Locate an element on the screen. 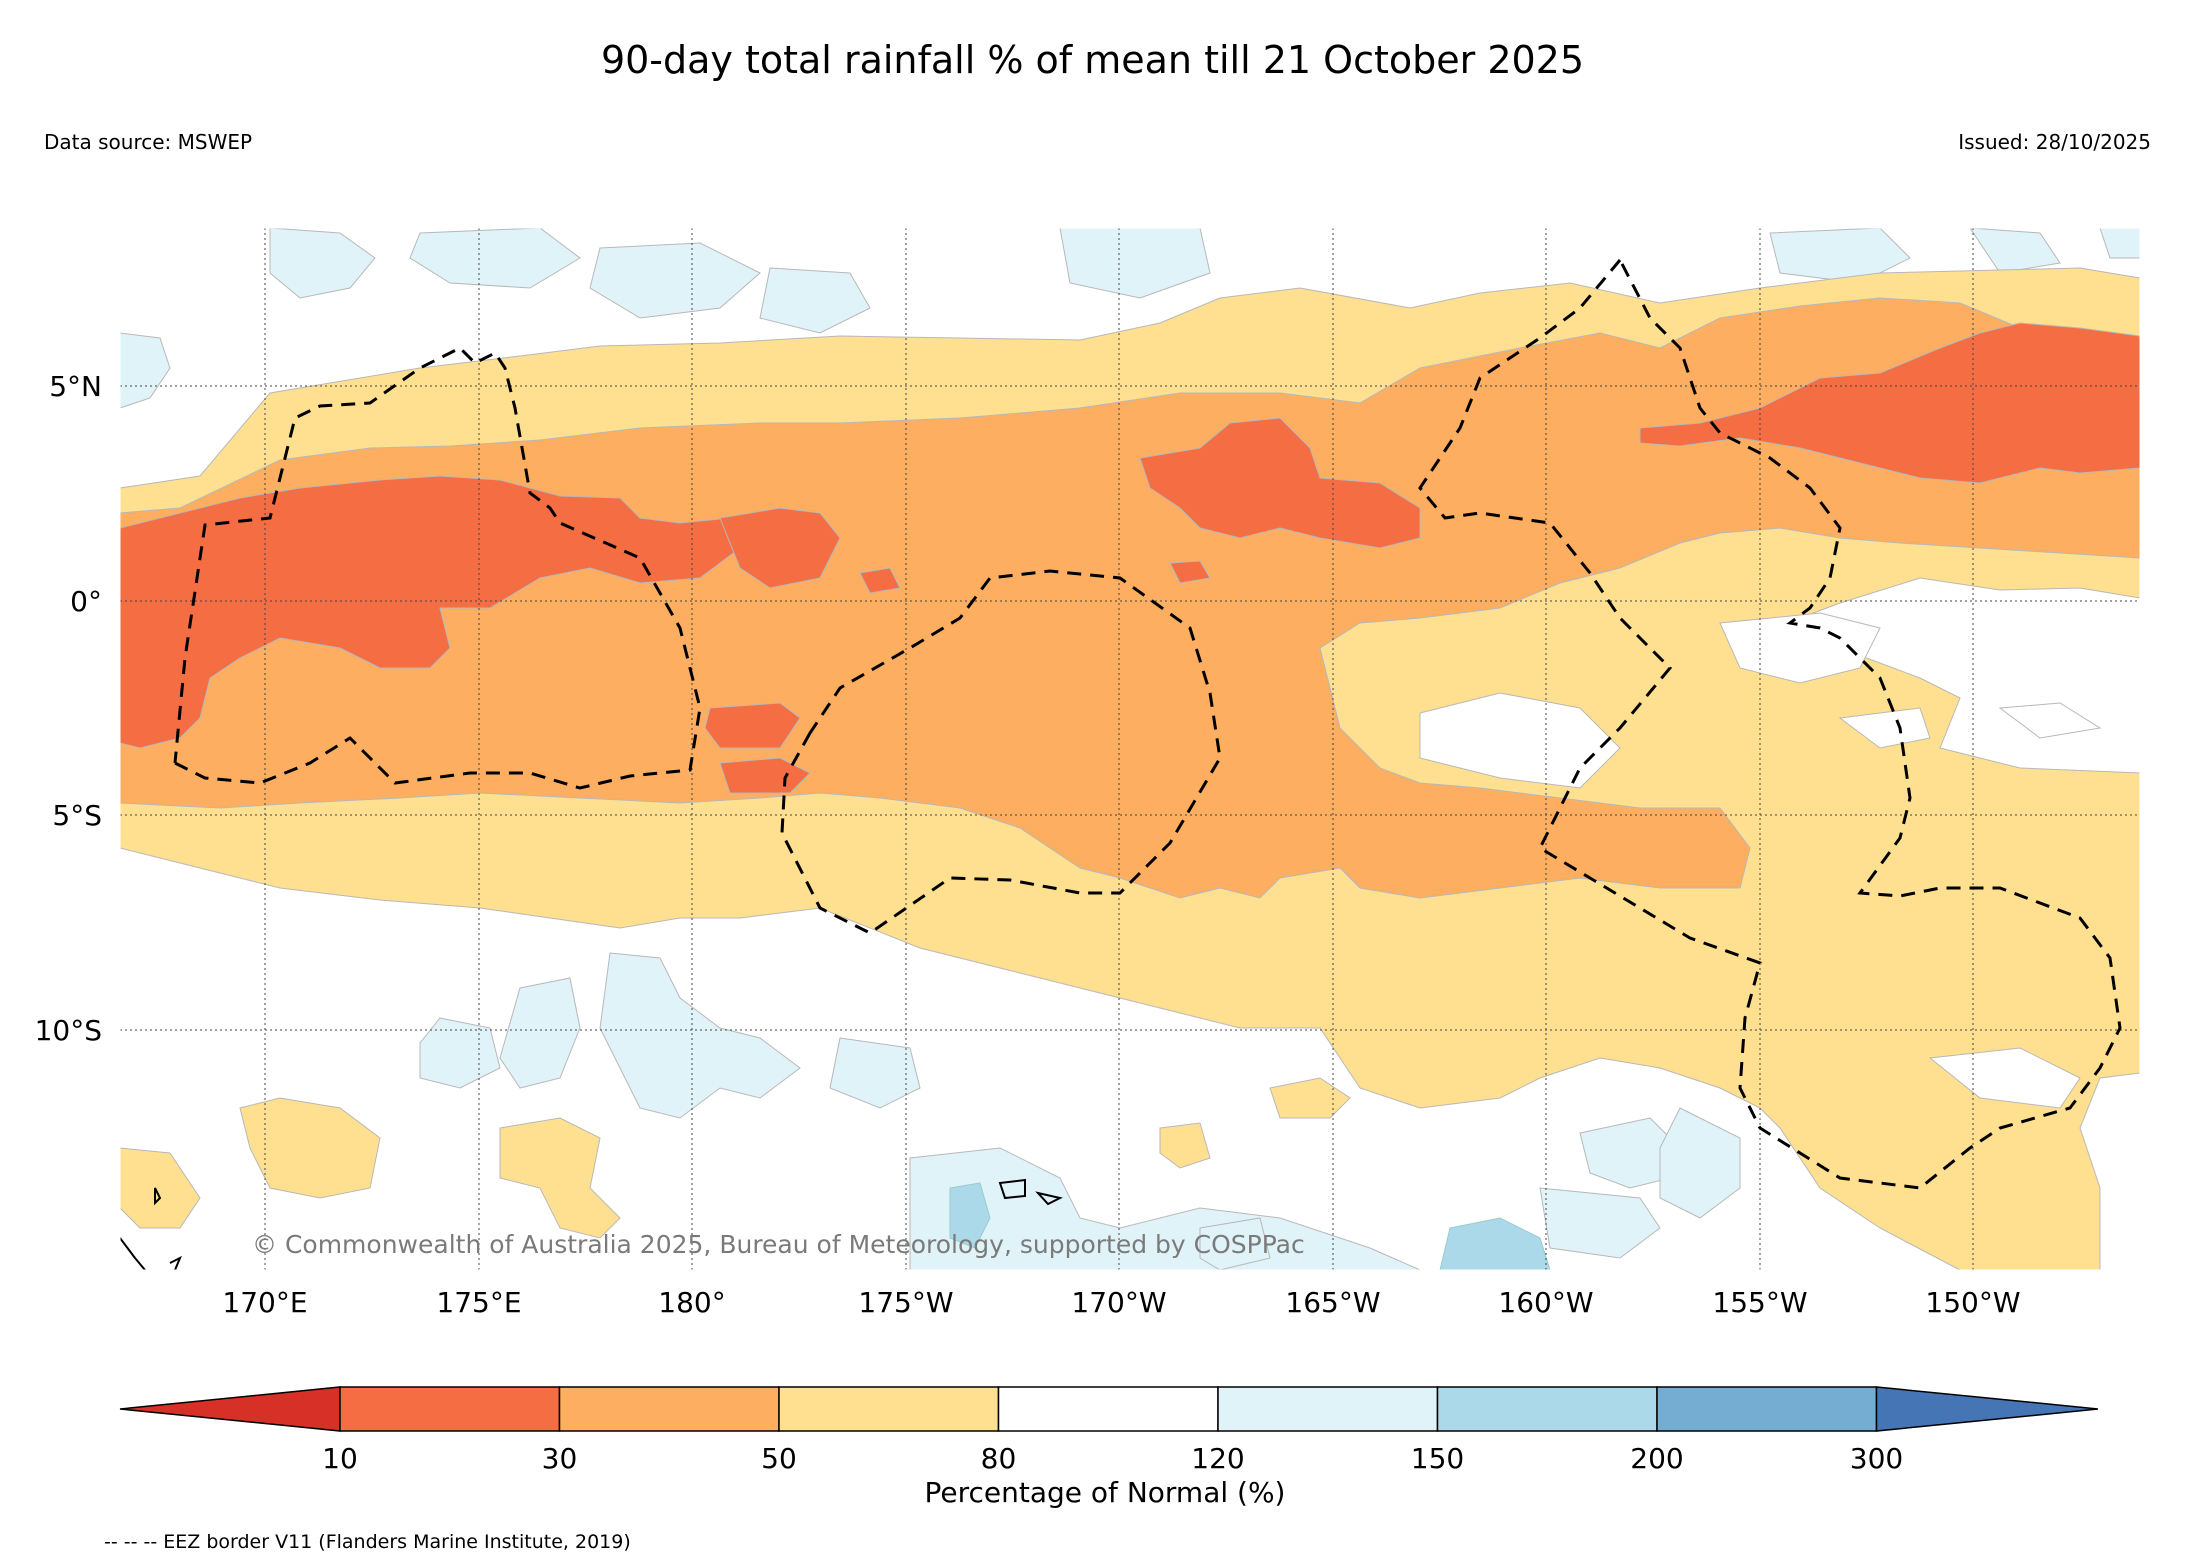 The width and height of the screenshot is (2185, 1563). lat-label-equator: 0° is located at coordinates (86, 601).